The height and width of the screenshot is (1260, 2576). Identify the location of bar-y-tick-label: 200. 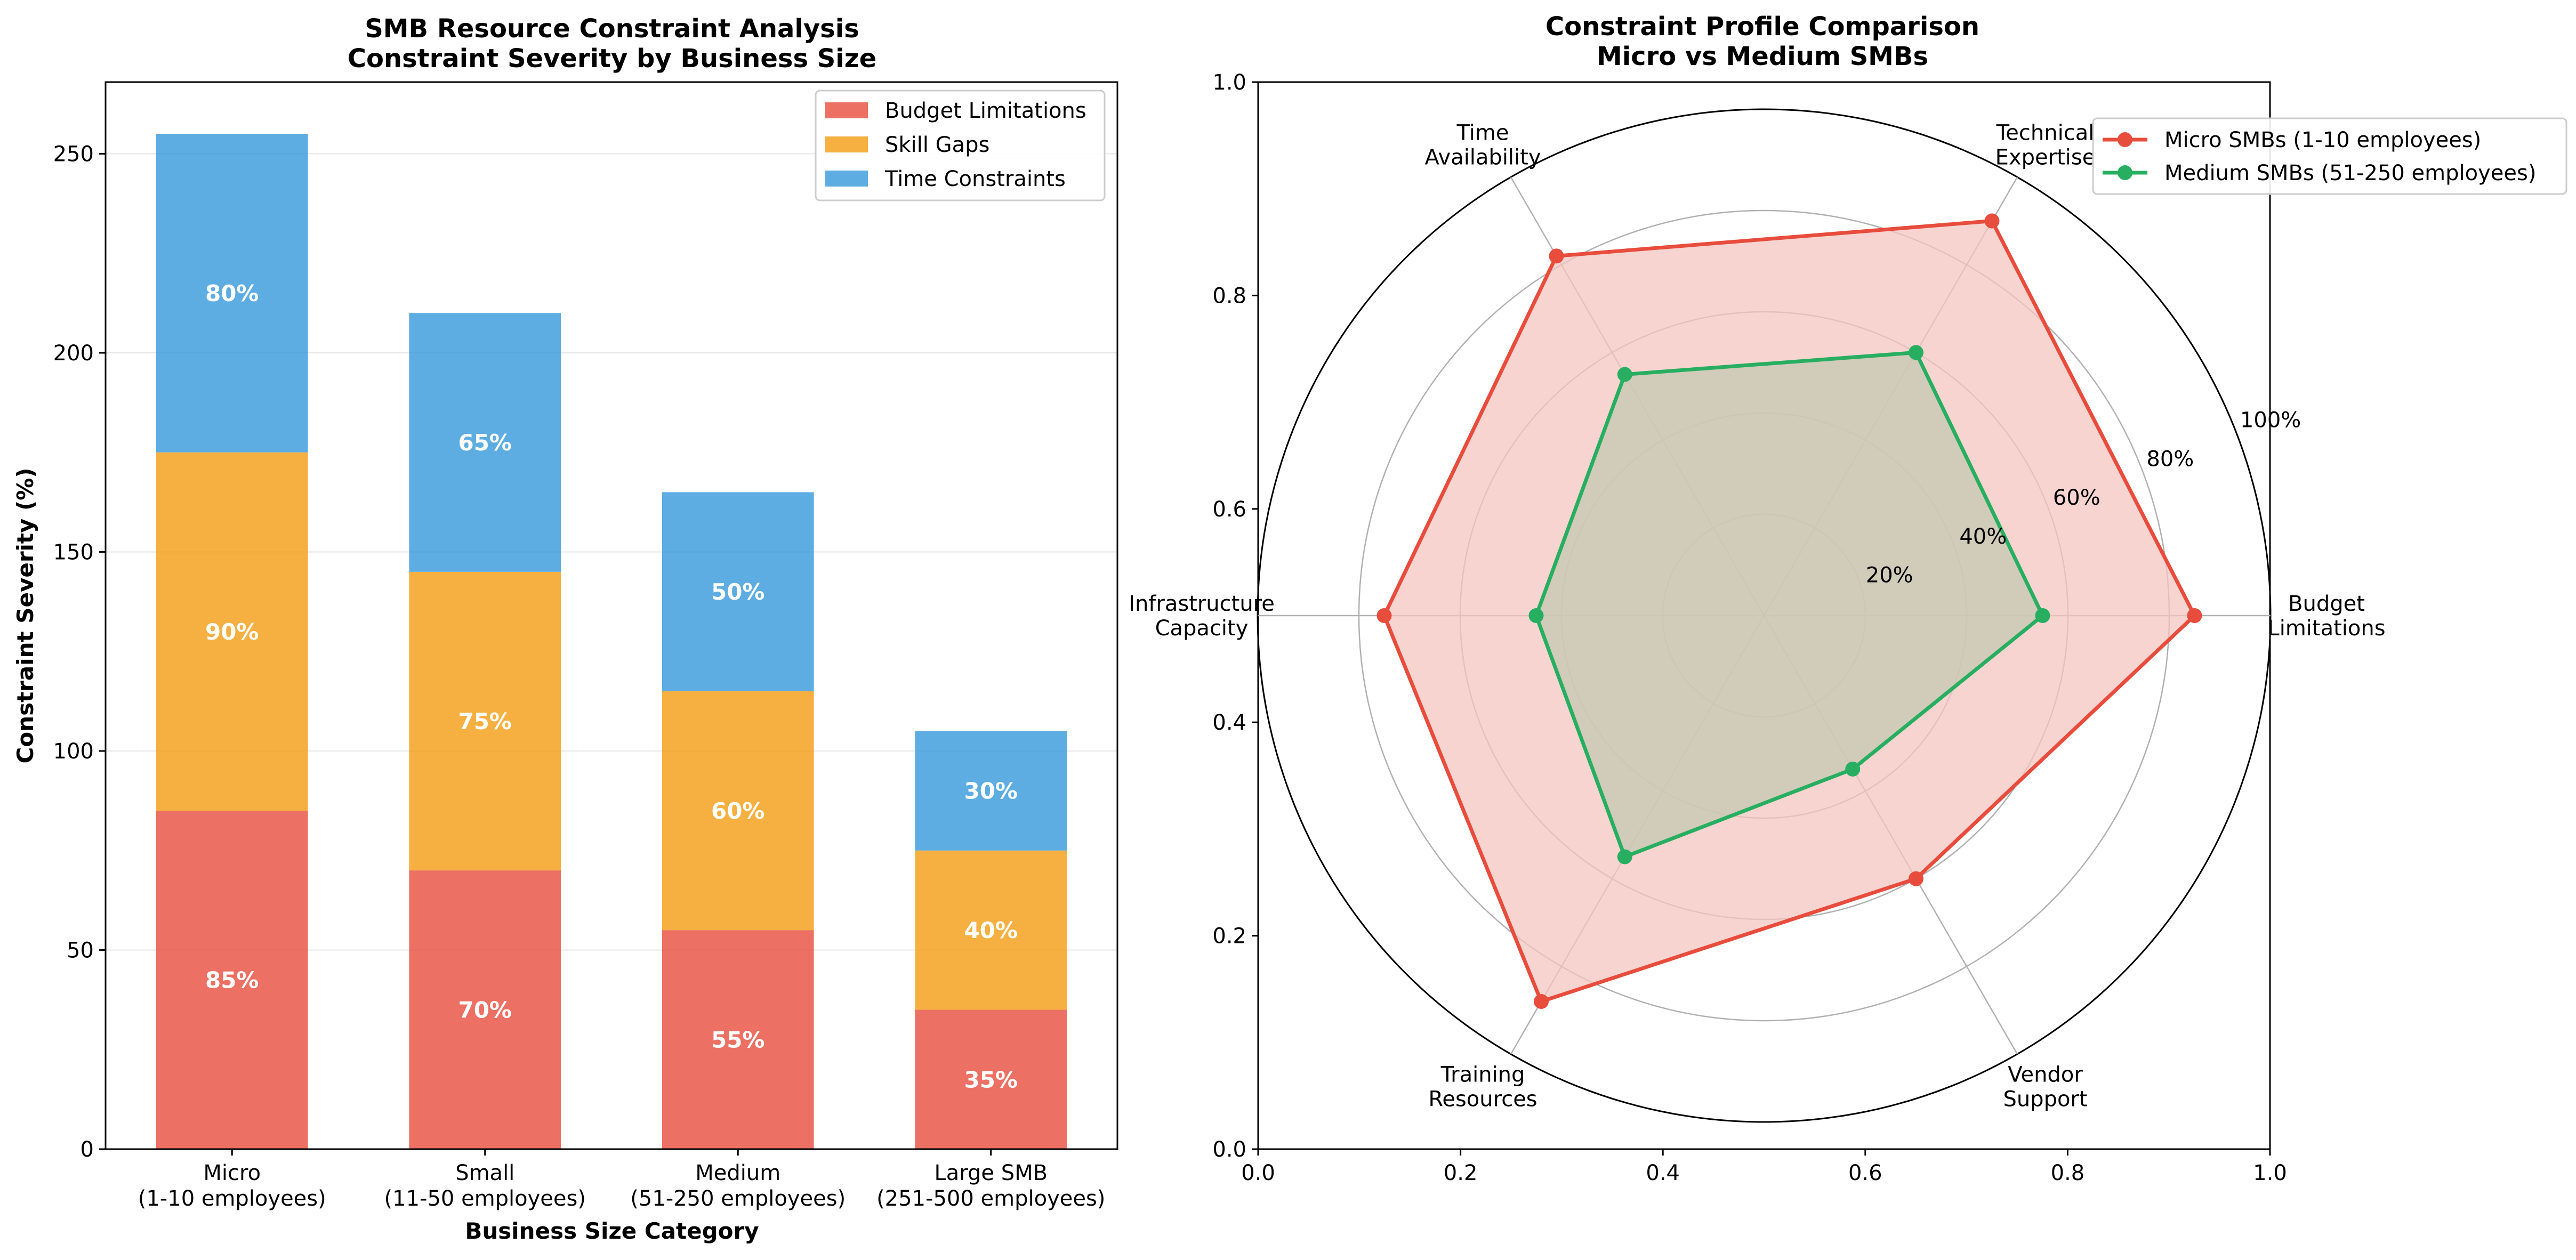
(73, 354).